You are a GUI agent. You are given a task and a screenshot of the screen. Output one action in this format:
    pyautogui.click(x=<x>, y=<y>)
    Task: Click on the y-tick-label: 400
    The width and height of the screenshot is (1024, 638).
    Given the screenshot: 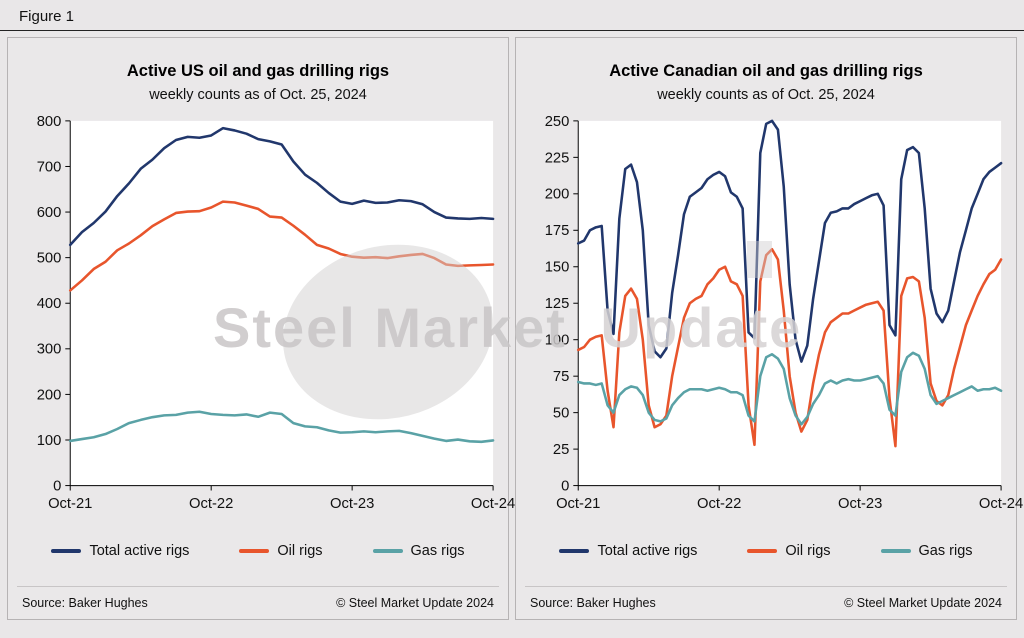 What is the action you would take?
    pyautogui.click(x=49, y=304)
    